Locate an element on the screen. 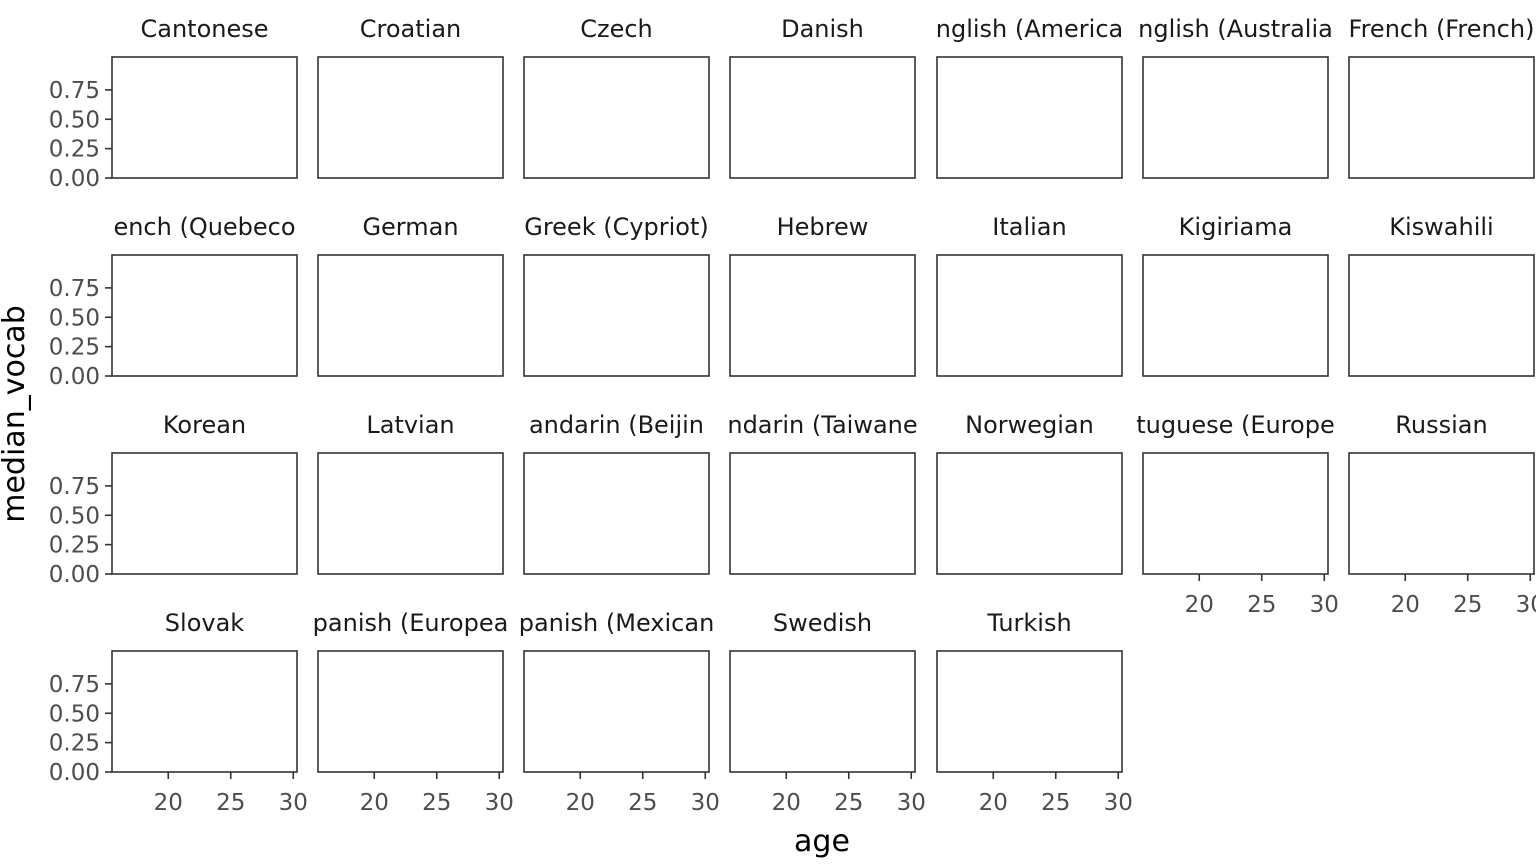 The width and height of the screenshot is (1536, 864). facet-title: panish (Mexican is located at coordinates (617, 623).